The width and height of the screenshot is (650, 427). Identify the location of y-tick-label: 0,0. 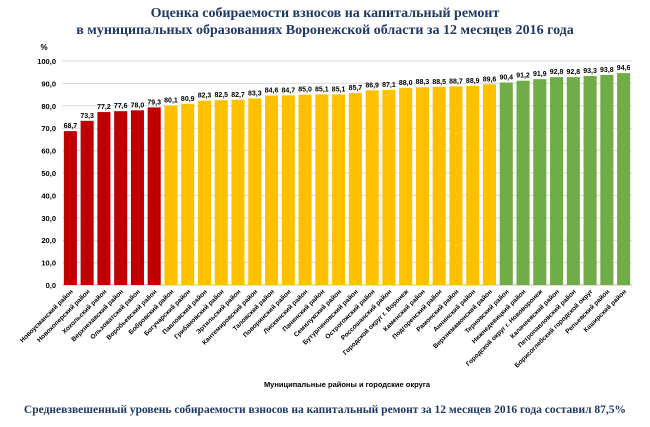
(51, 285).